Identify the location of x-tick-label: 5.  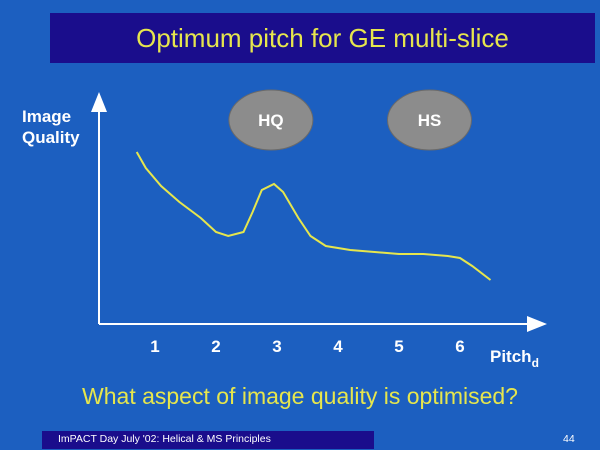
(398, 346).